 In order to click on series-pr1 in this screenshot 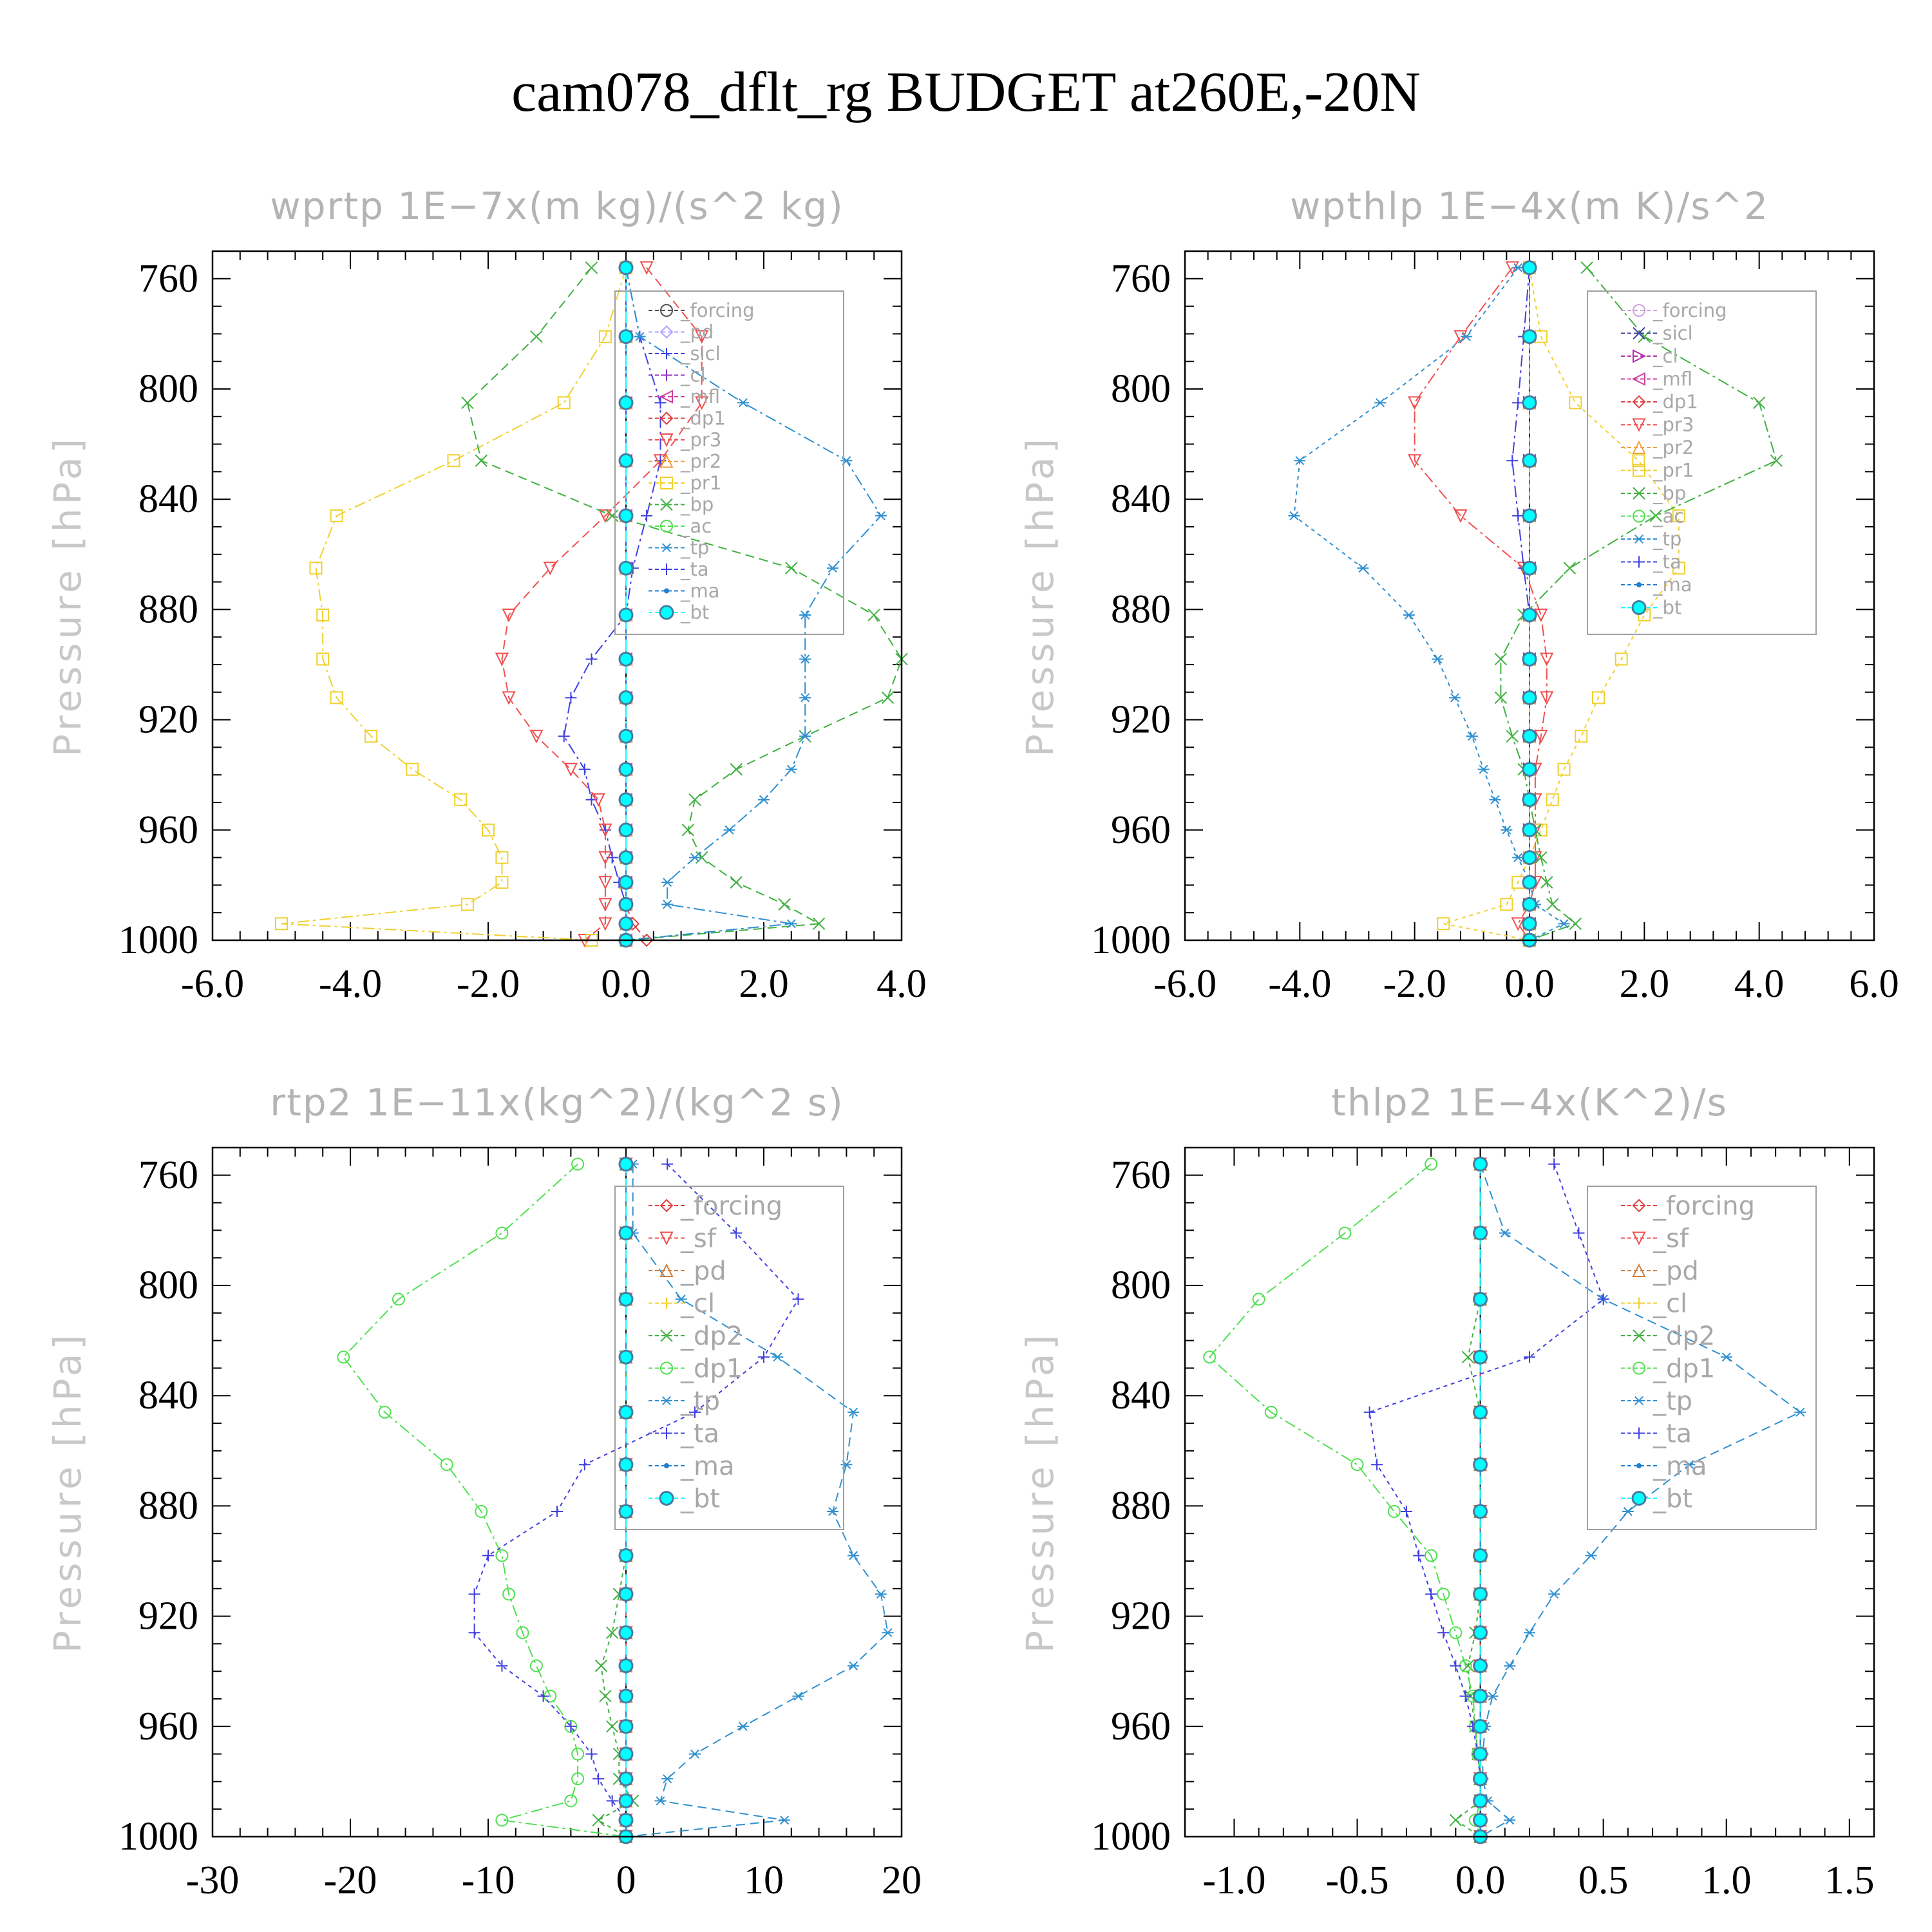, I will do `click(1561, 604)`.